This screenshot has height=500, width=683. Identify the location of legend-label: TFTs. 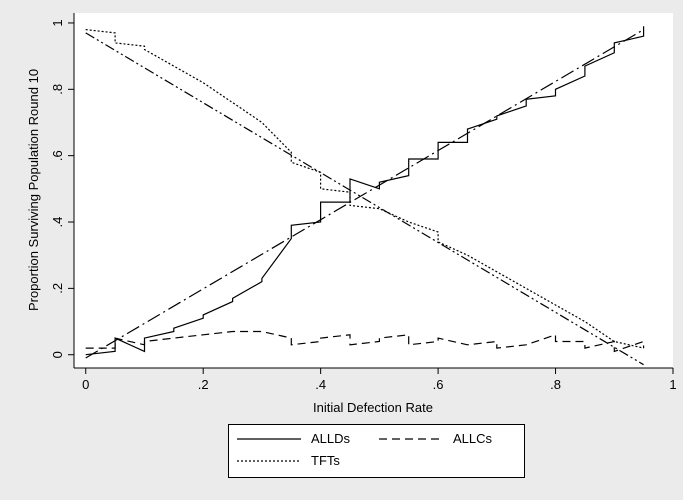
(325, 460).